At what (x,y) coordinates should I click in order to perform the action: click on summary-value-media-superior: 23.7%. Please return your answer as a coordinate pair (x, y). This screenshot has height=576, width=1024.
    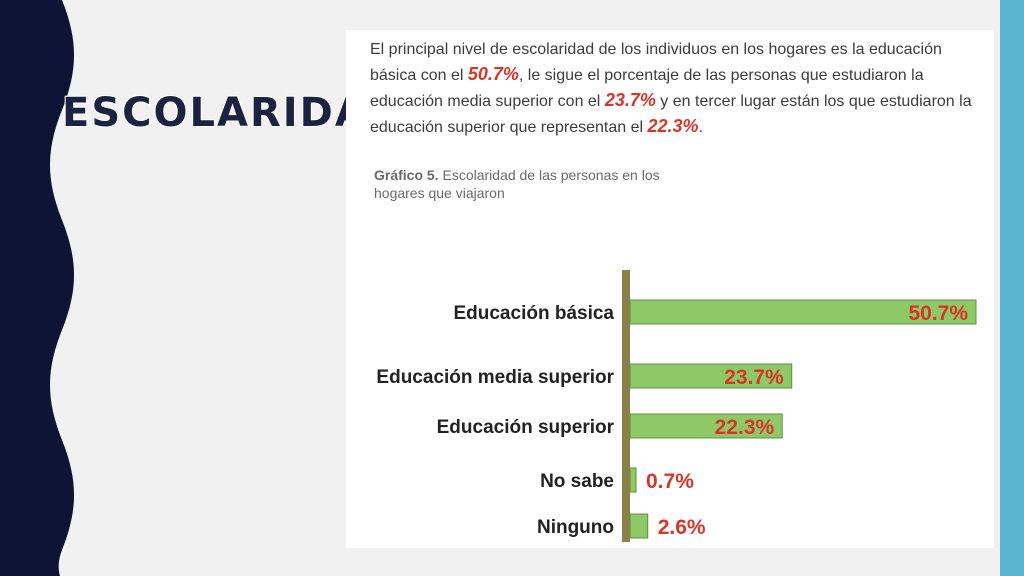
    Looking at the image, I should click on (630, 100).